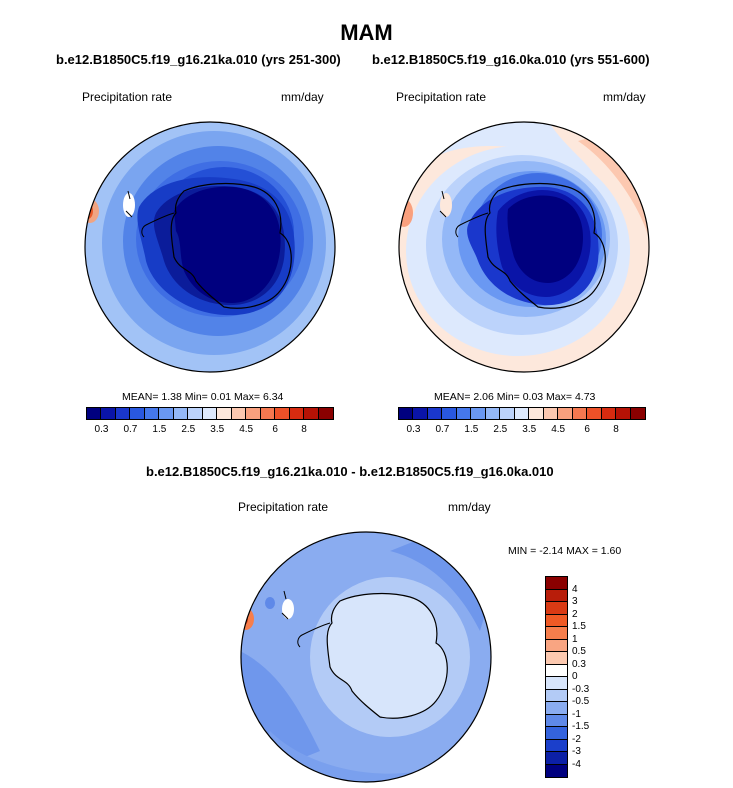 This screenshot has height=788, width=733. What do you see at coordinates (203, 397) in the screenshot?
I see `left-stats: MEAN= 1.38 Min= 0.01 Max= 6.34` at bounding box center [203, 397].